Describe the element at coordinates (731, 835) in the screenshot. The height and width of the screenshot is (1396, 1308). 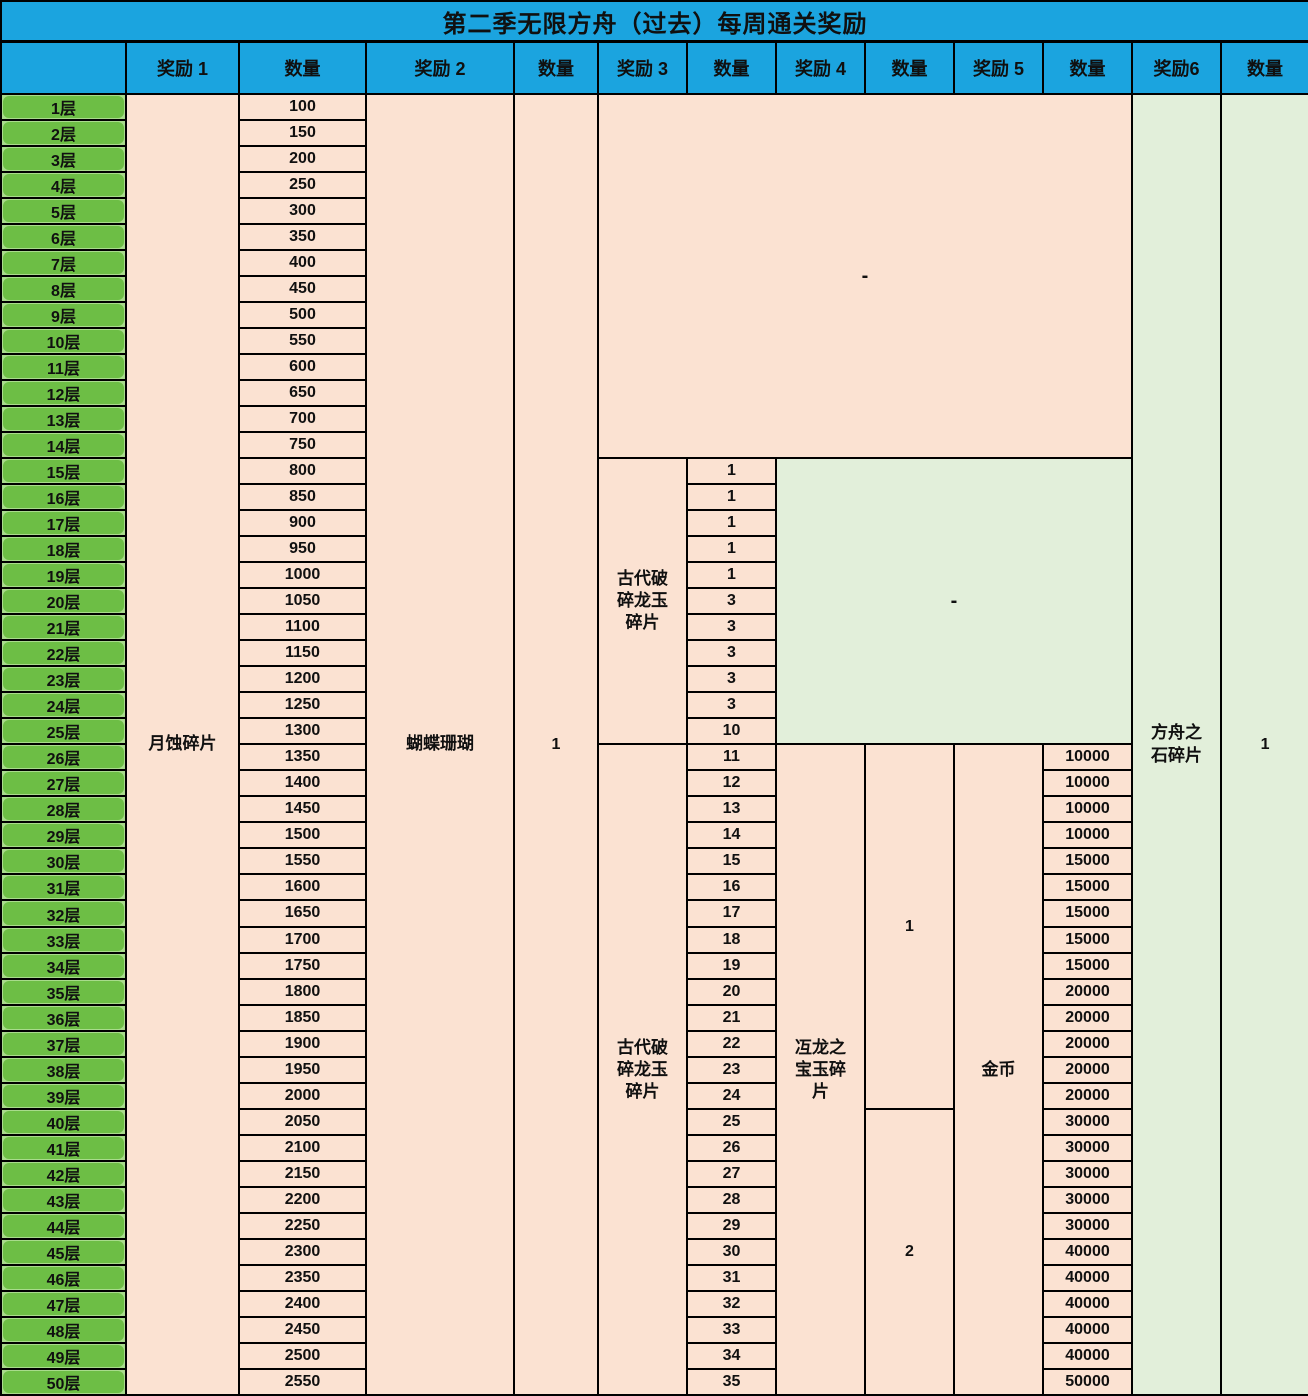
I see `reward3-qty-cell: 14` at that location.